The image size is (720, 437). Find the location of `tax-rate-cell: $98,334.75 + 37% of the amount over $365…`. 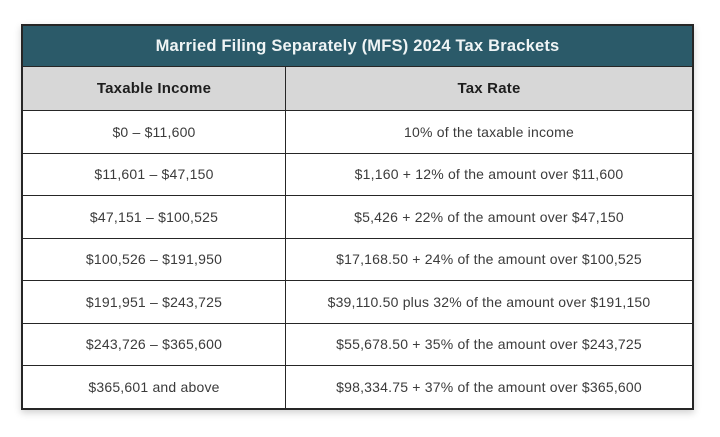

tax-rate-cell: $98,334.75 + 37% of the amount over $365… is located at coordinates (488, 387).